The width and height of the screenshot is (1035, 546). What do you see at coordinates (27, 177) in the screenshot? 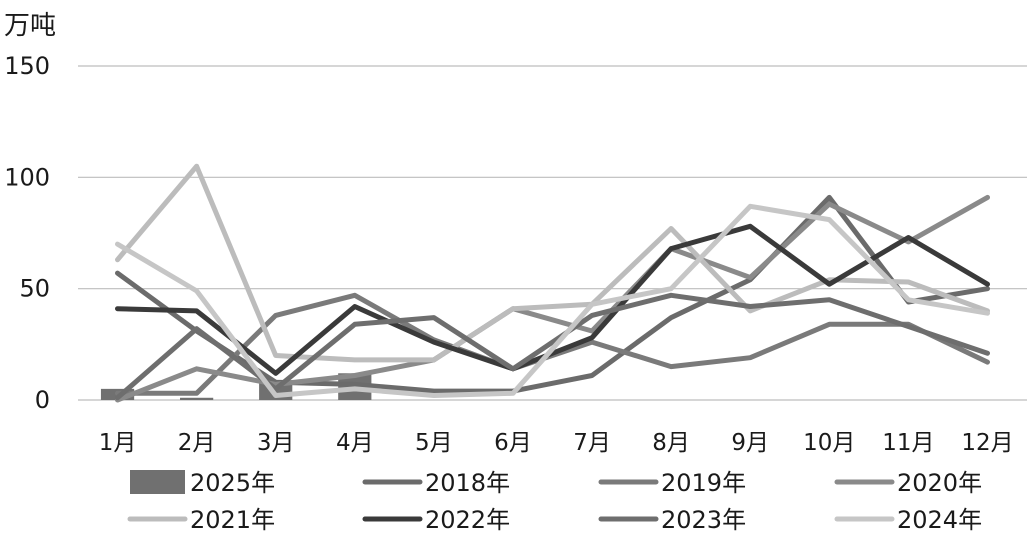
I see `y-tick-label: 100` at bounding box center [27, 177].